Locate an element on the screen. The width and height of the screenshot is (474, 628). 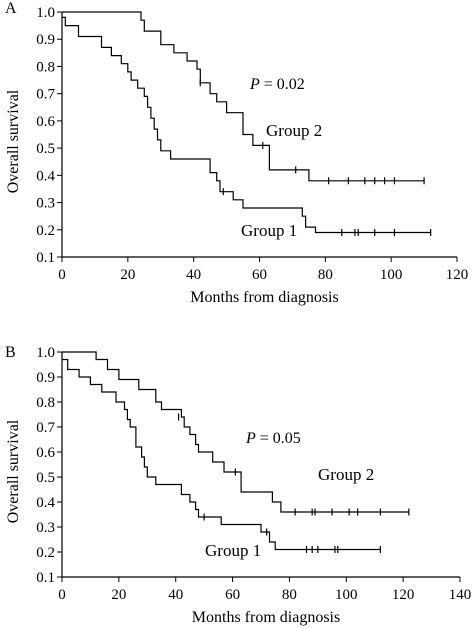
panel-b-x-tick-label: 120 is located at coordinates (403, 595).